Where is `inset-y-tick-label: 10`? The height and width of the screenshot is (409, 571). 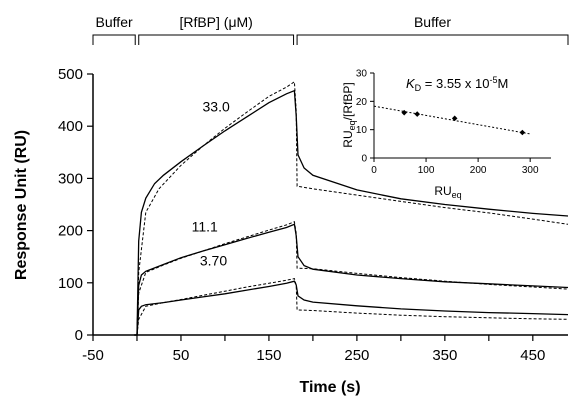
inset-y-tick-label: 10 is located at coordinates (362, 130).